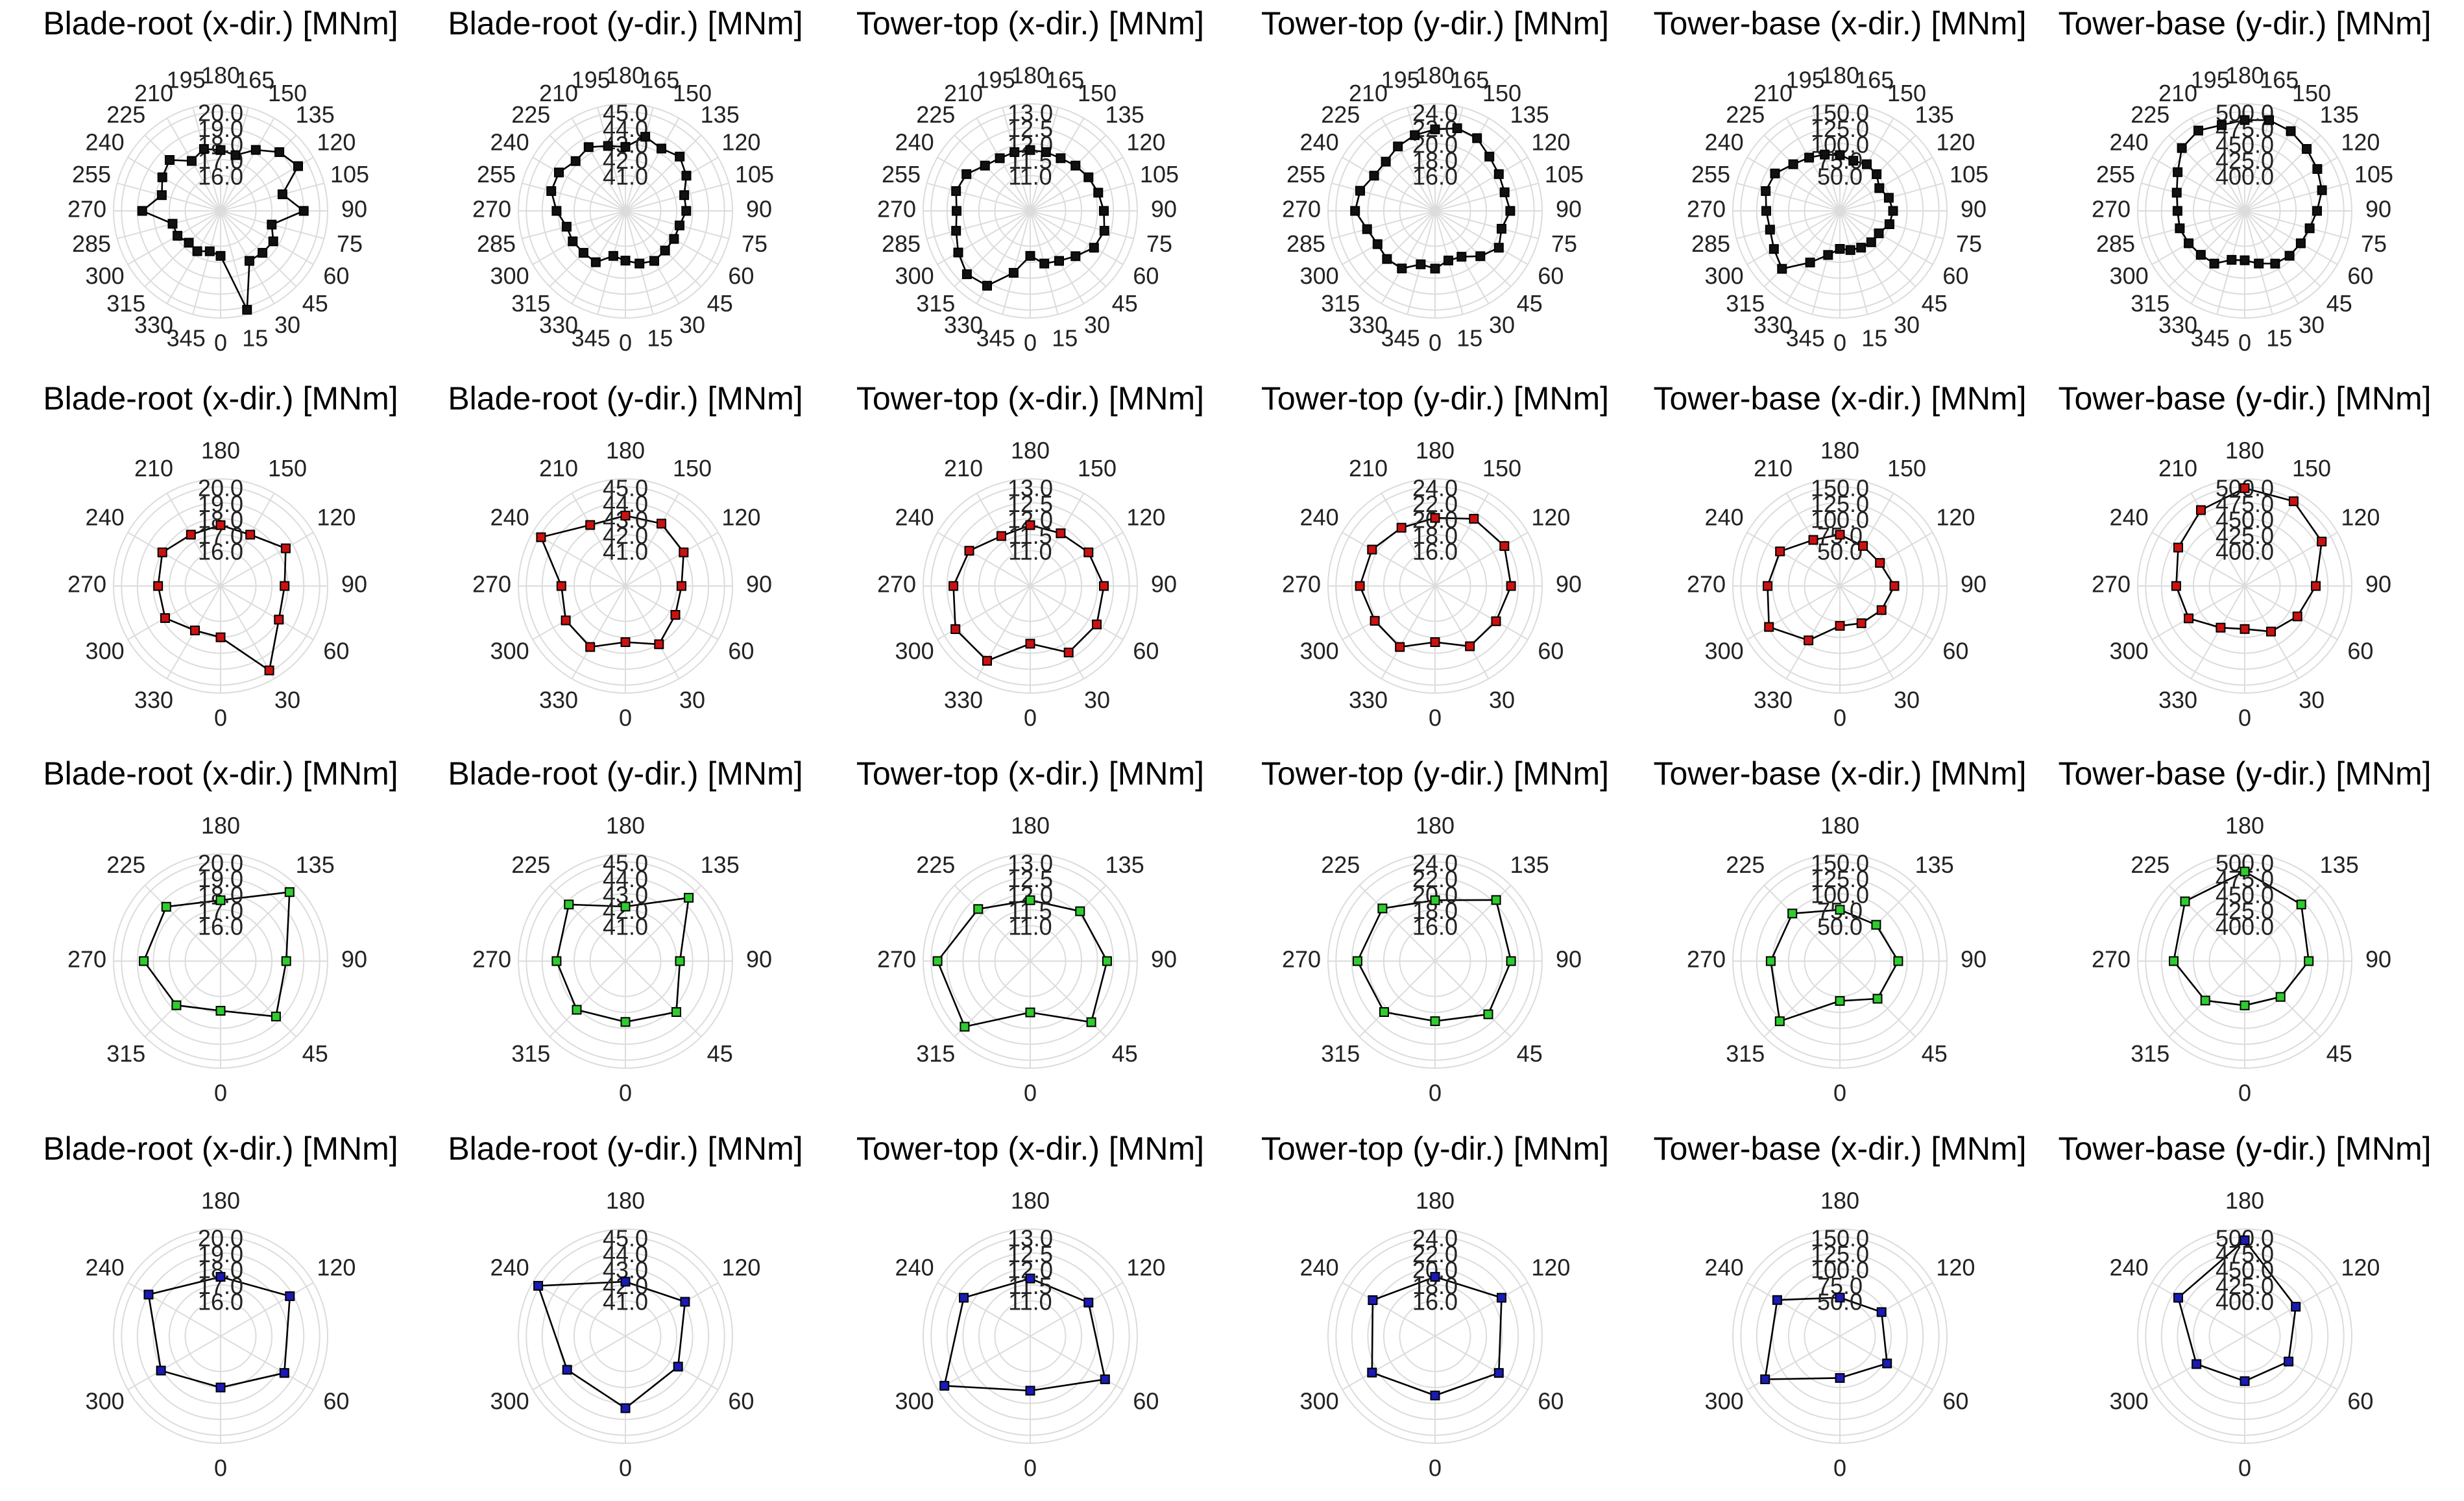  Describe the element at coordinates (220, 552) in the screenshot. I see `radial-tick-label: 16.0` at that location.